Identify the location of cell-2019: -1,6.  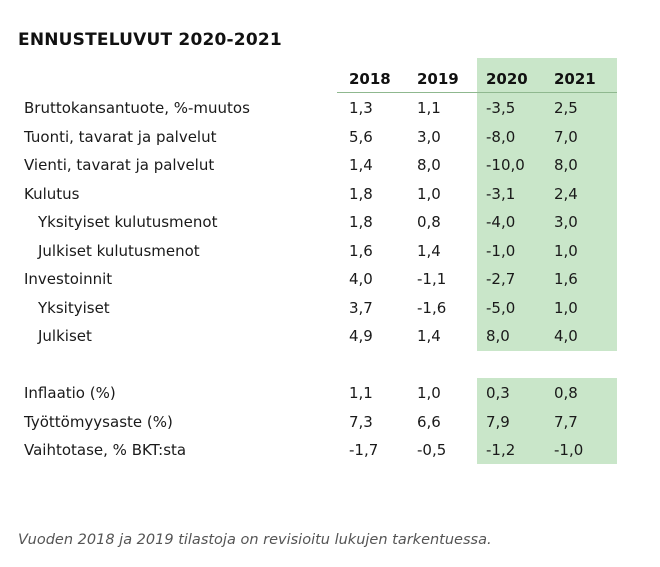
(432, 308).